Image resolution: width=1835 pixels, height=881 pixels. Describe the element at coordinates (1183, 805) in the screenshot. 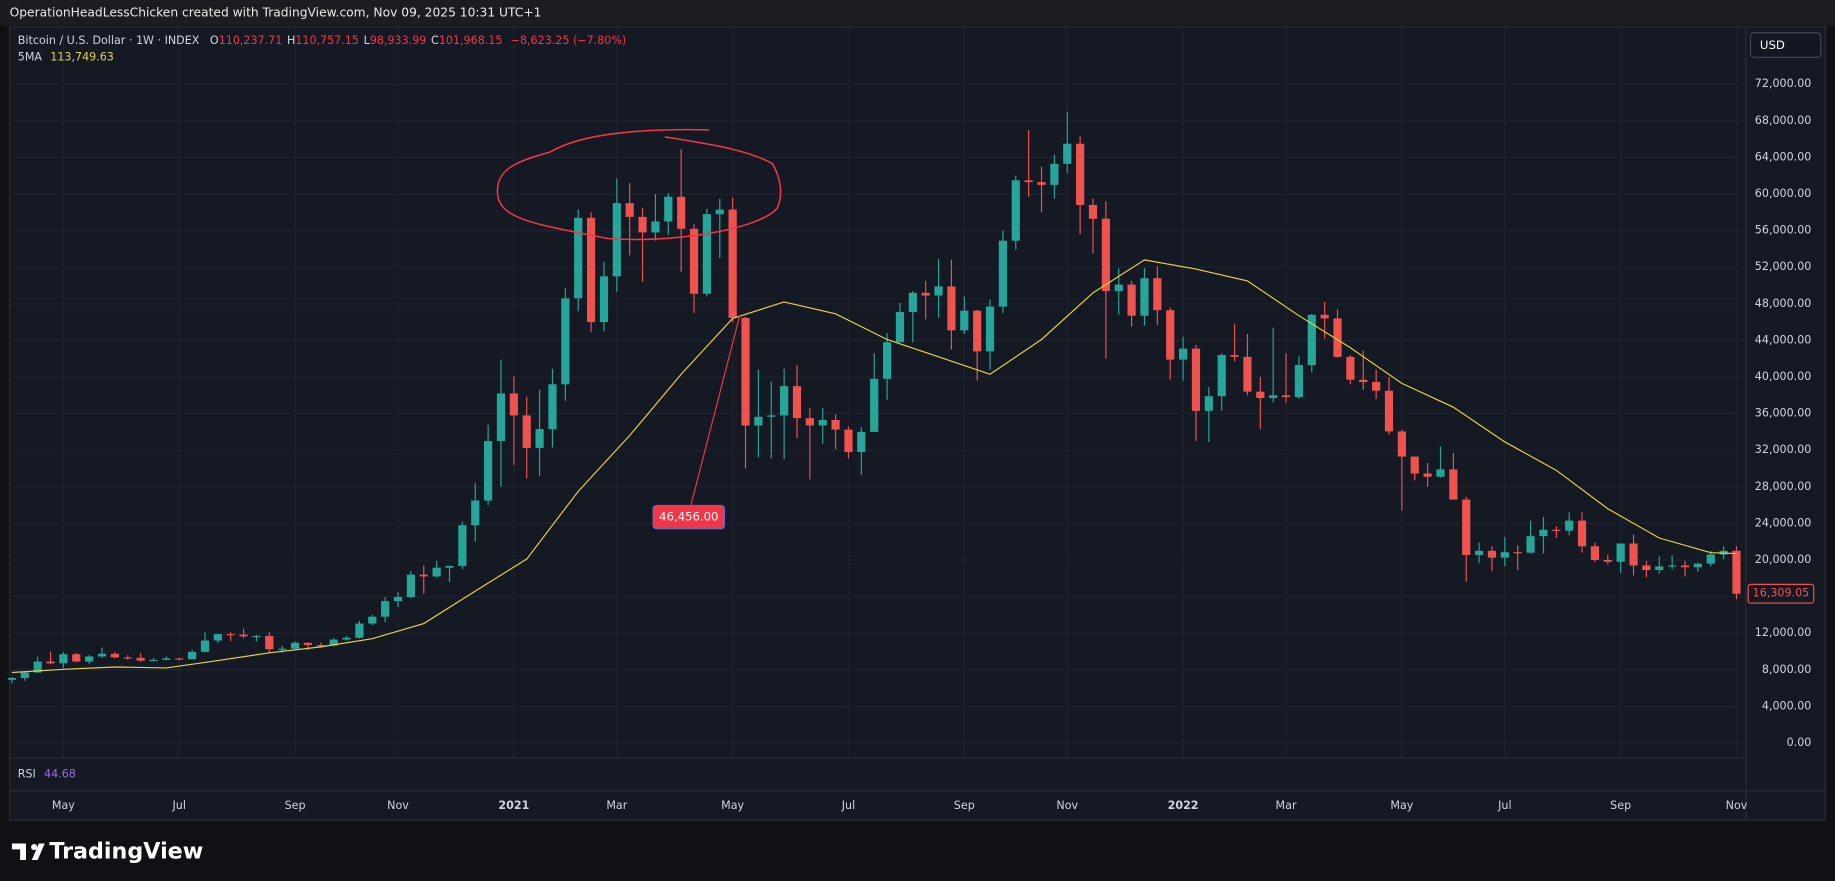

I see `x-tick-label: 2022` at that location.